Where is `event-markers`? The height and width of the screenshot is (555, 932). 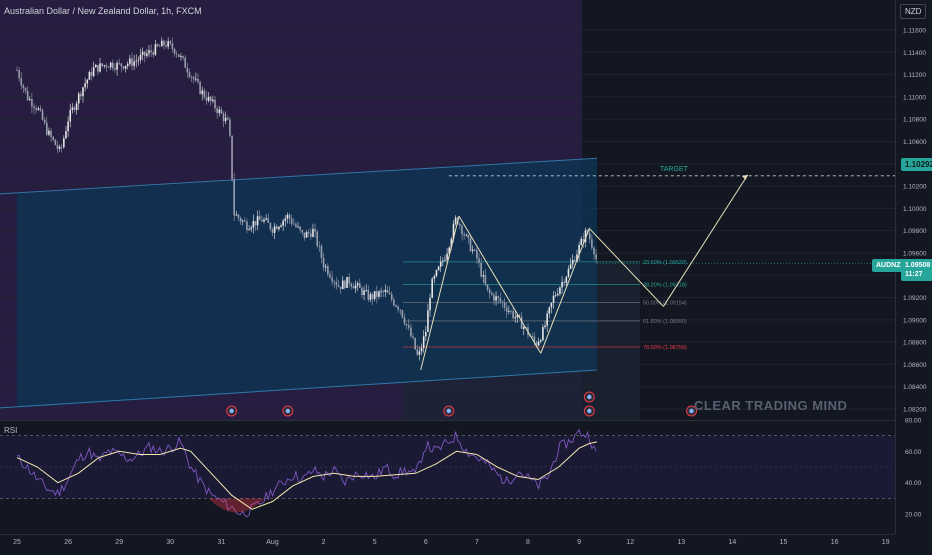
event-markers is located at coordinates (462, 404).